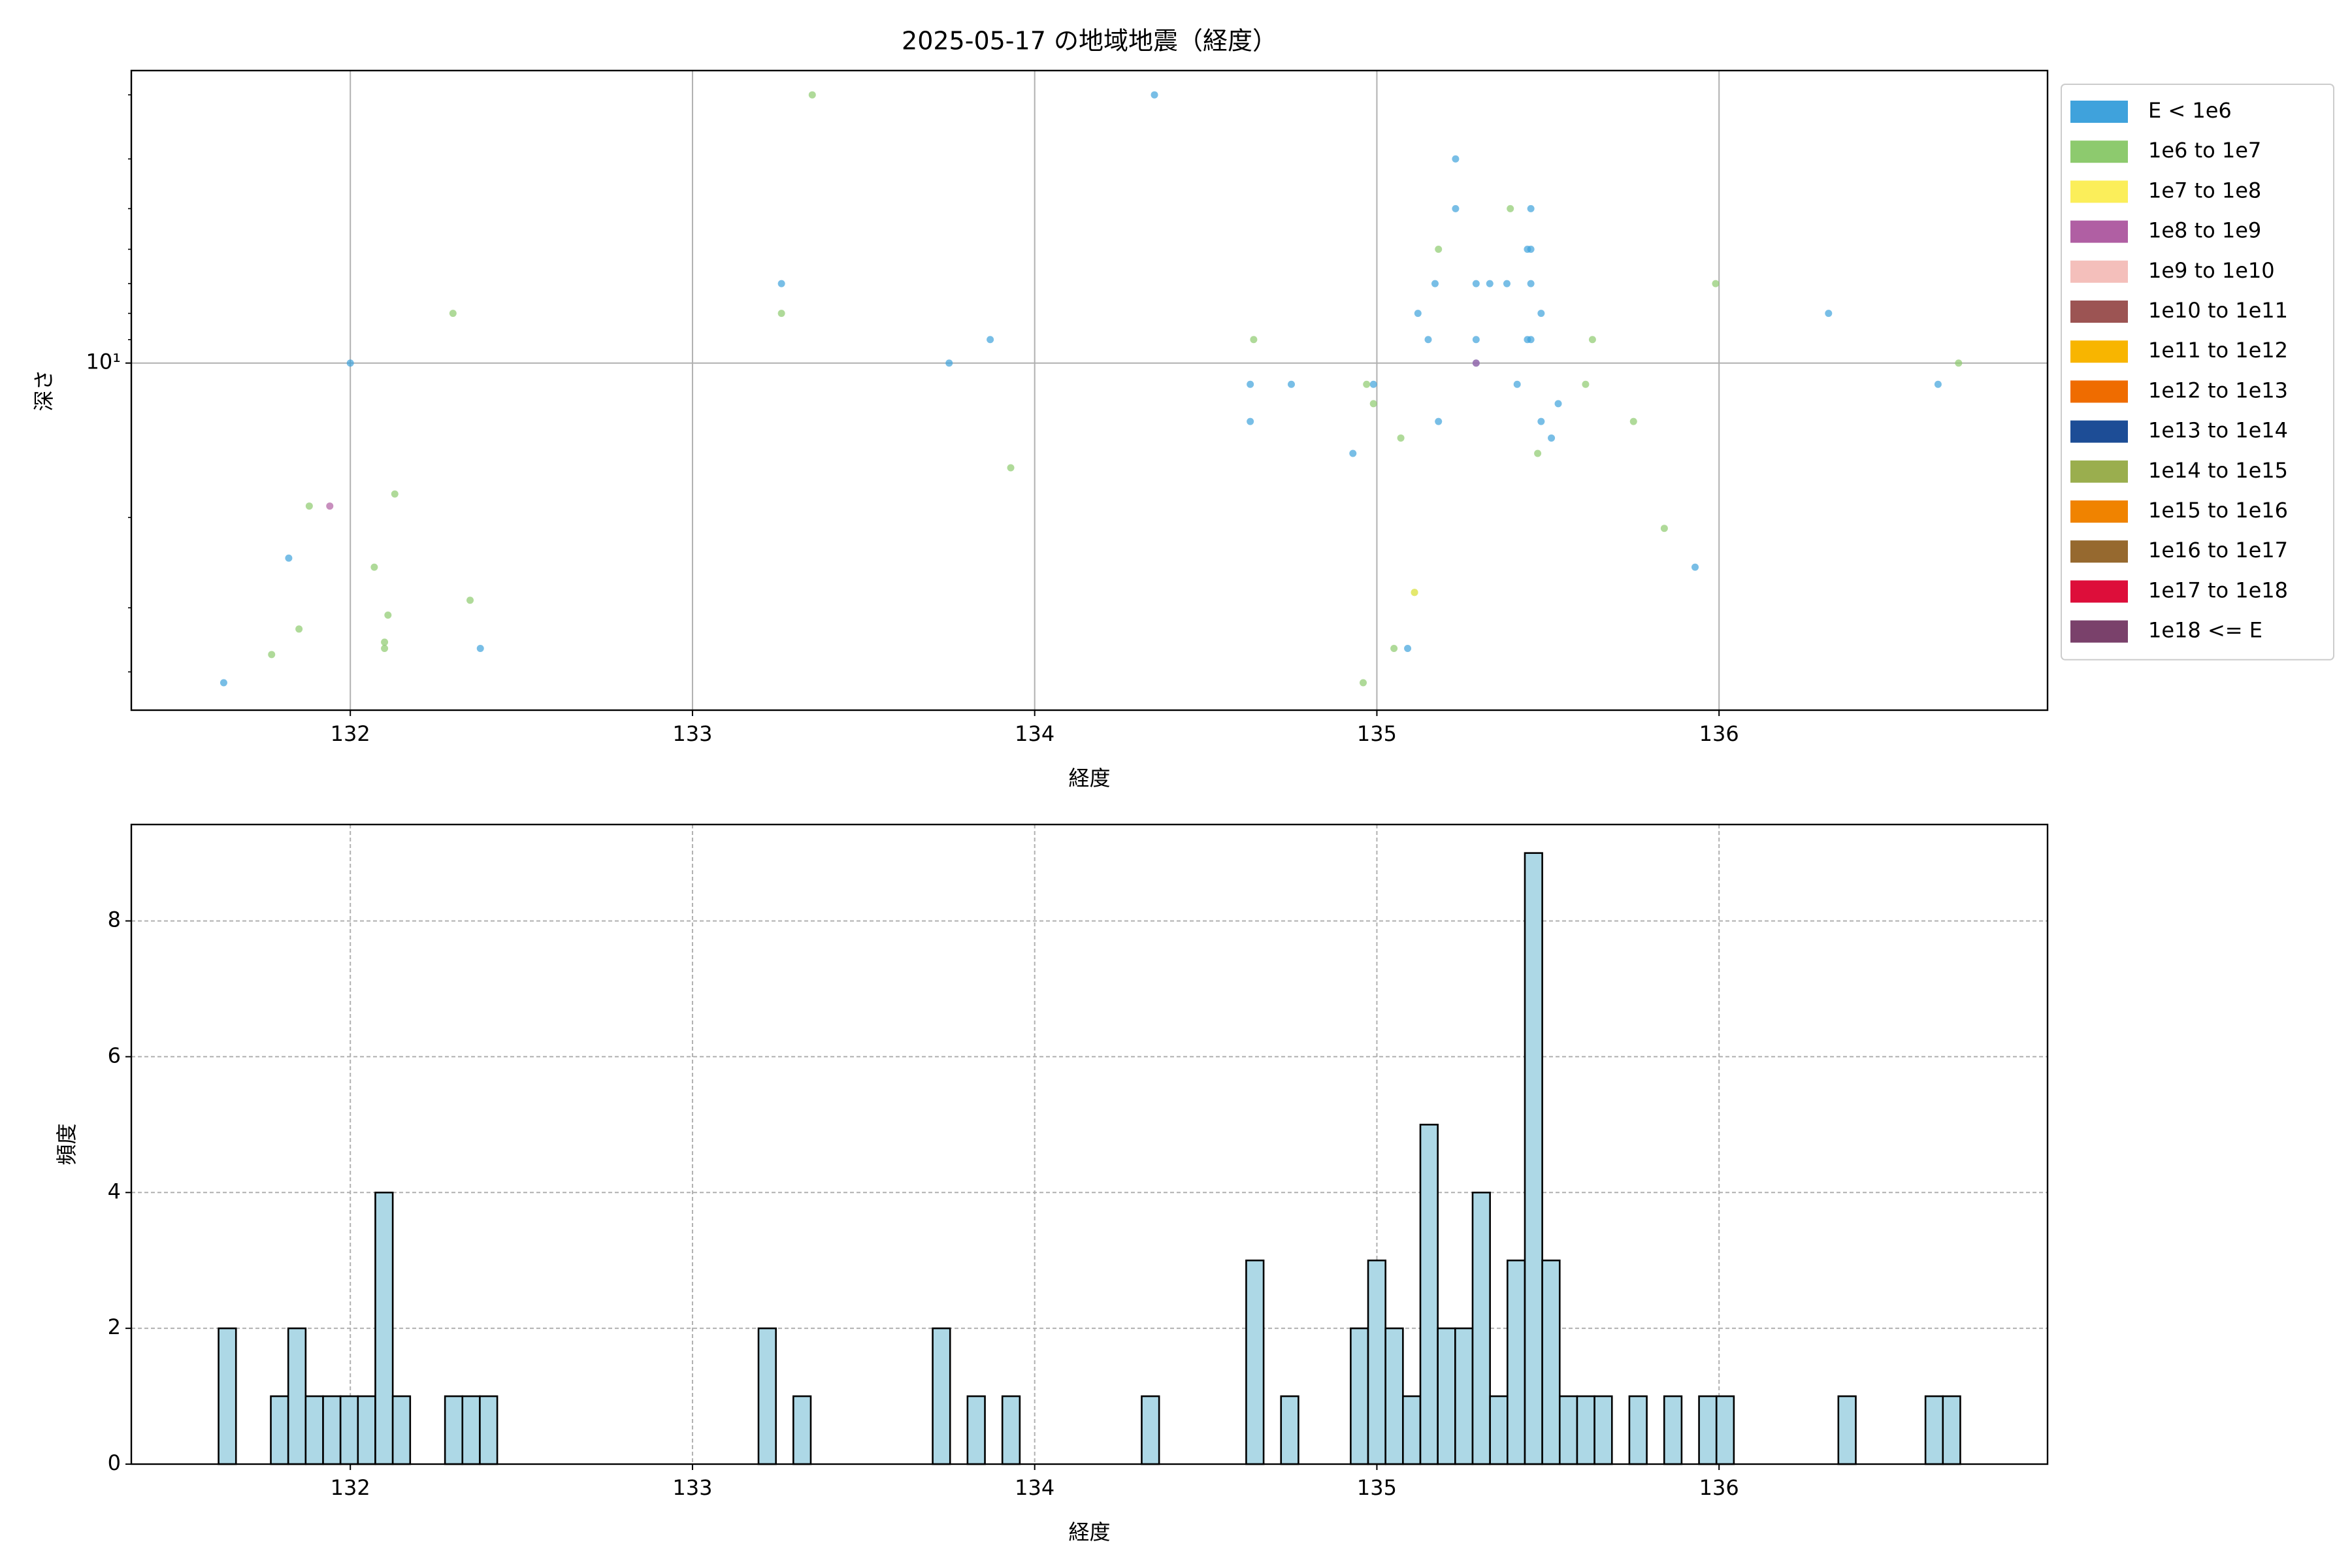  I want to click on y-tick-label: 10¹, so click(103, 362).